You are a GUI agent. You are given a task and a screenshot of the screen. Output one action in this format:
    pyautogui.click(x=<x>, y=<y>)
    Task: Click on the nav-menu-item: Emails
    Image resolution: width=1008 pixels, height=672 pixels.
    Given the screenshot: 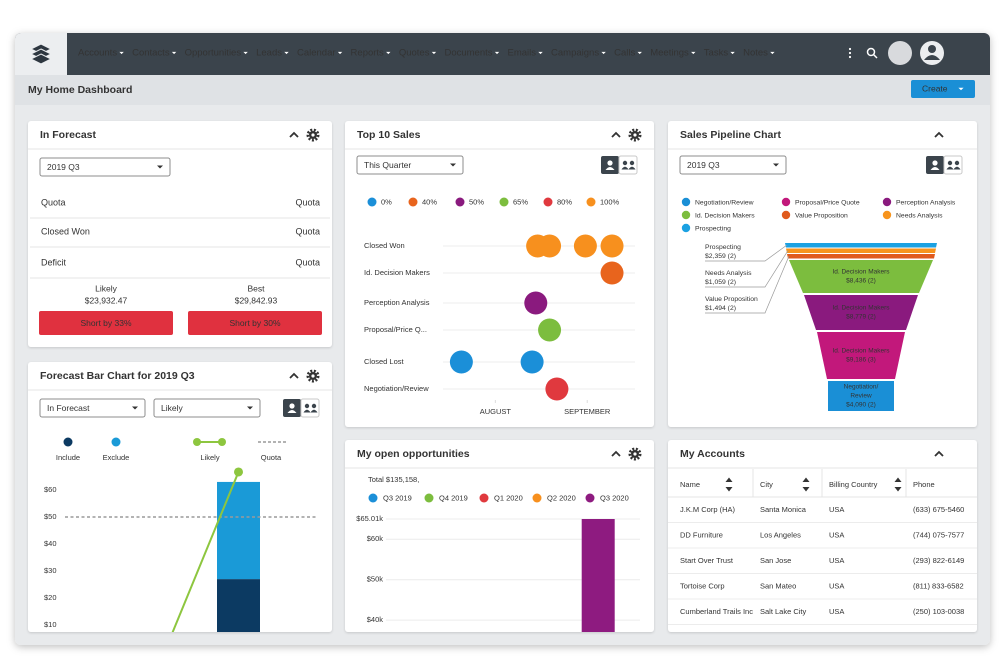 What is the action you would take?
    pyautogui.click(x=522, y=53)
    